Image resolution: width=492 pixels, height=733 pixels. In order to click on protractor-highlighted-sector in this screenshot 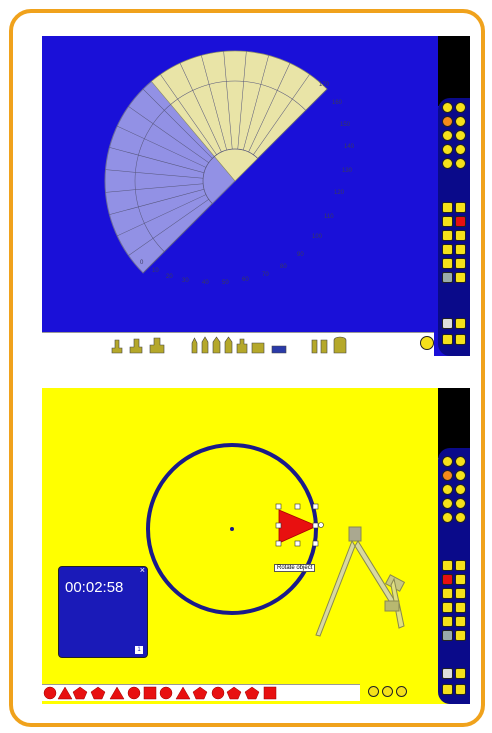, I will do `click(239, 116)`.